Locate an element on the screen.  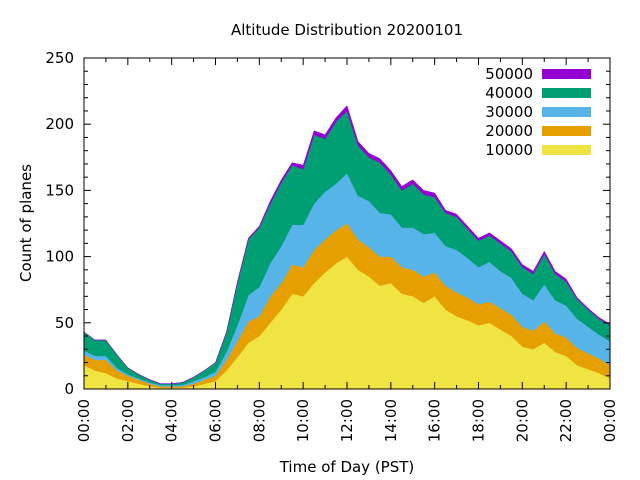
legend-label-10000: 10000 is located at coordinates (509, 150).